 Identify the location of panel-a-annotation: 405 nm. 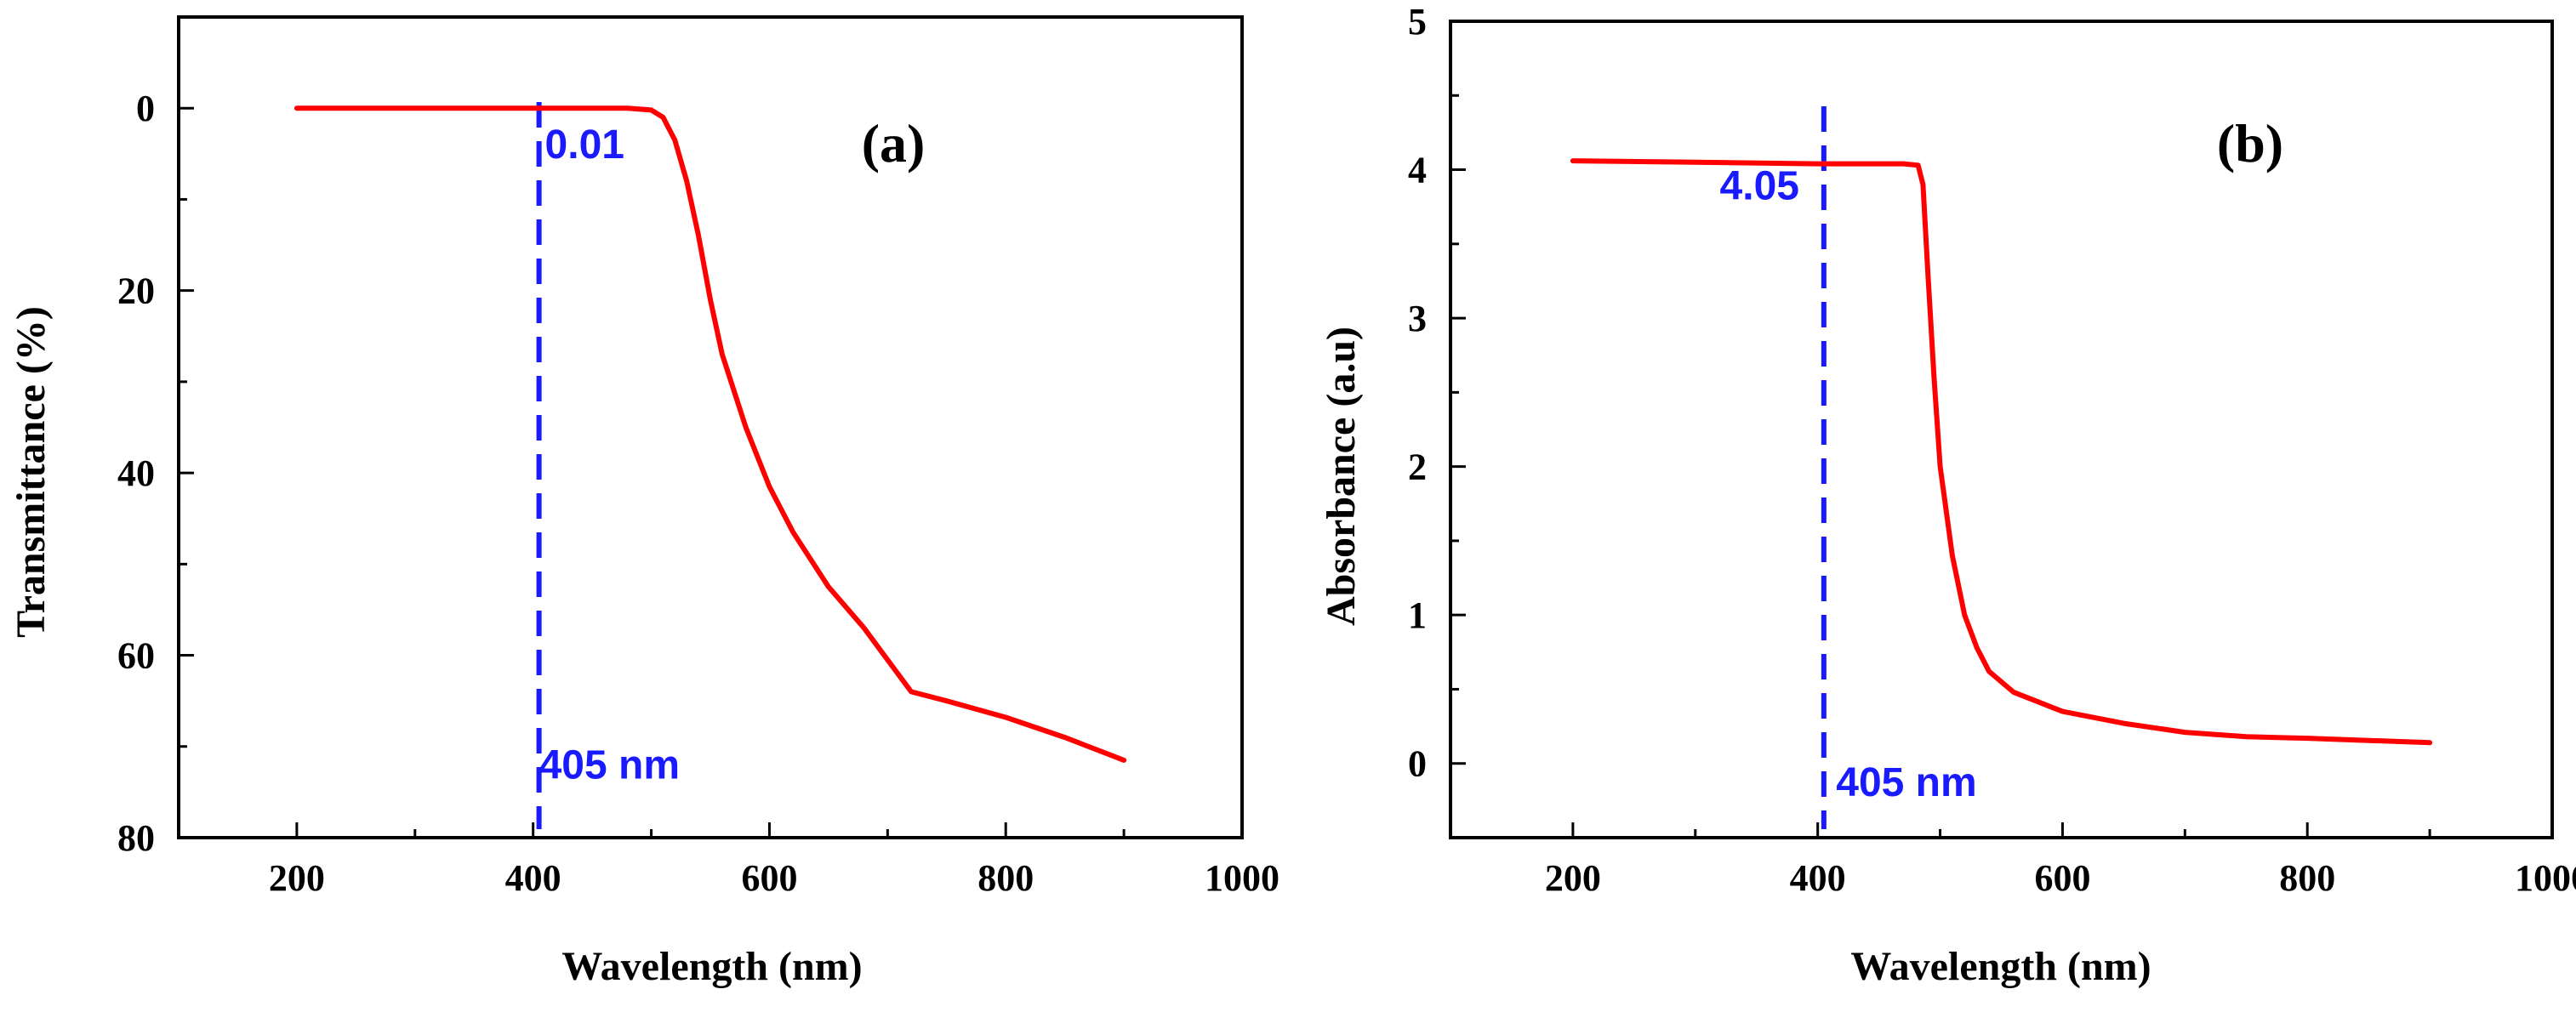
(610, 764).